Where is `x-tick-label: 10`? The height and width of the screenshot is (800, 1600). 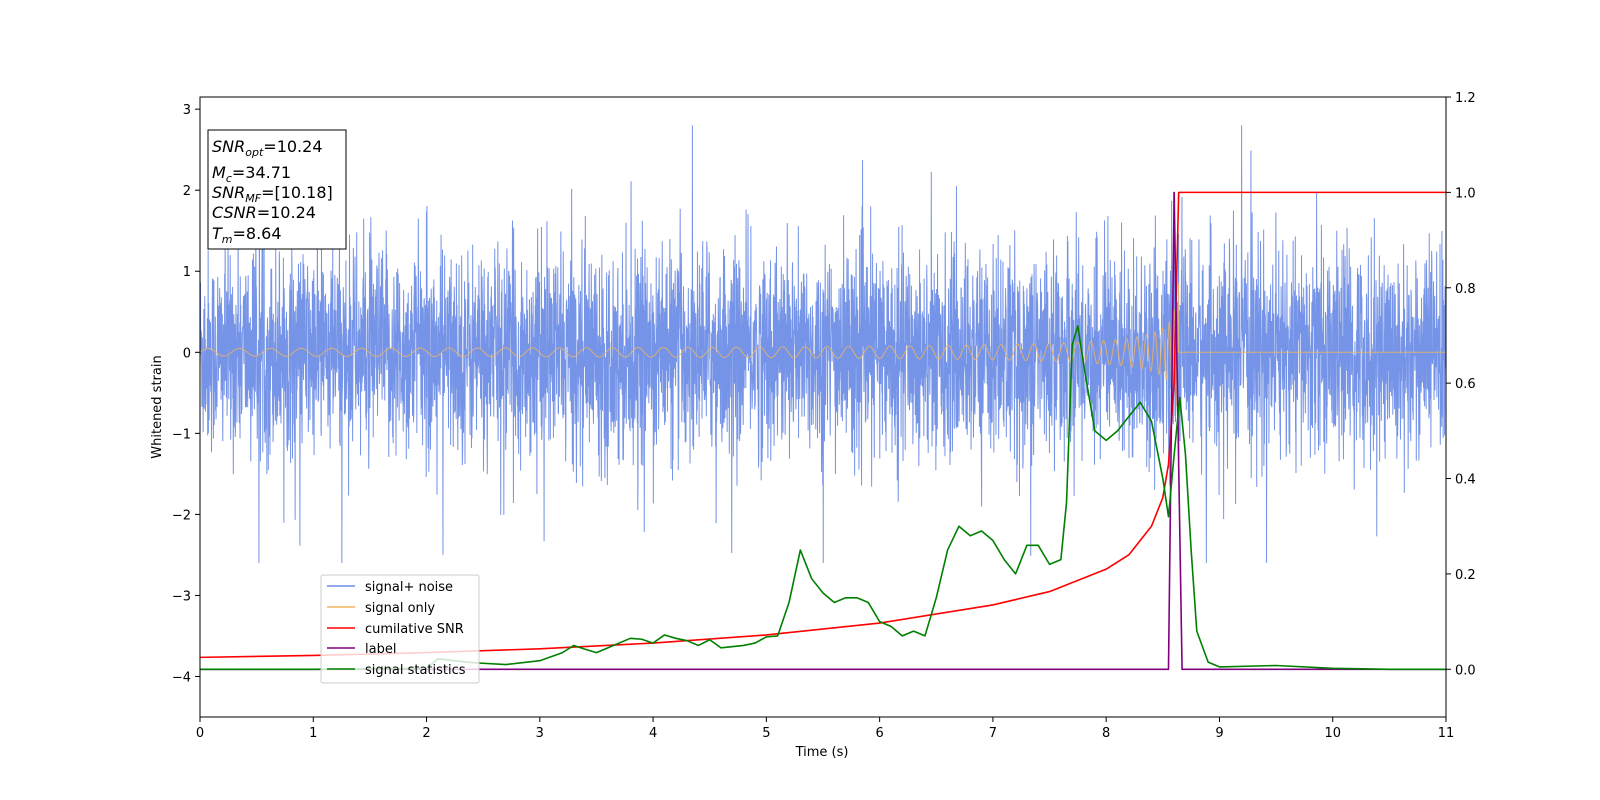
x-tick-label: 10 is located at coordinates (1332, 733).